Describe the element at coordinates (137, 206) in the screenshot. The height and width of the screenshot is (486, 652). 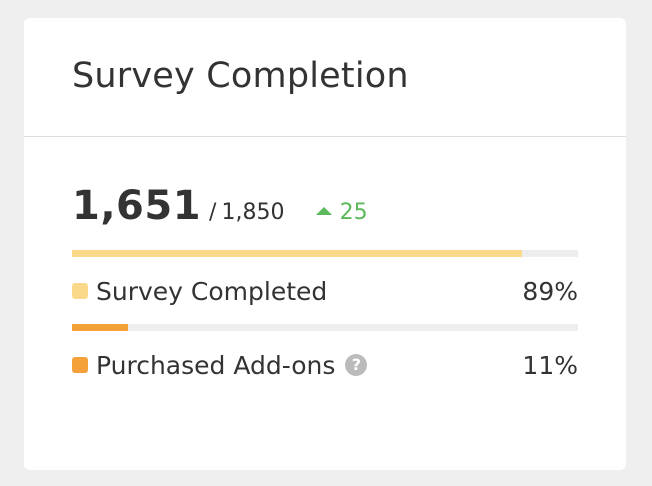
I see `completed-count: 1,651` at that location.